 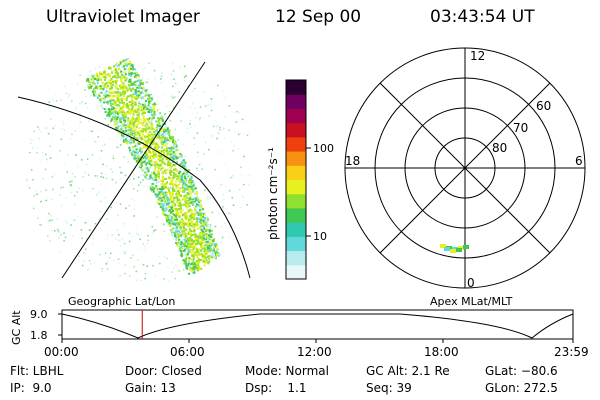 I want to click on xtick-label-0600: 06:00, so click(x=187, y=352).